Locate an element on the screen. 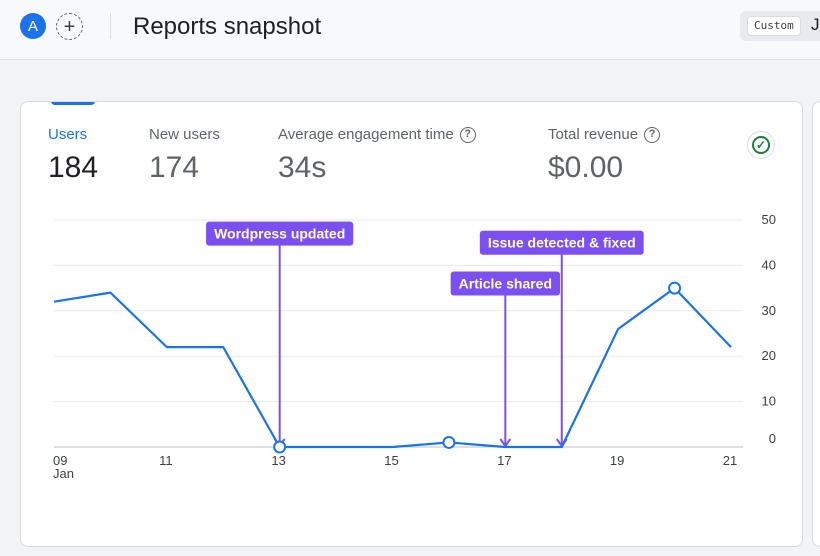  header-divider is located at coordinates (110, 26).